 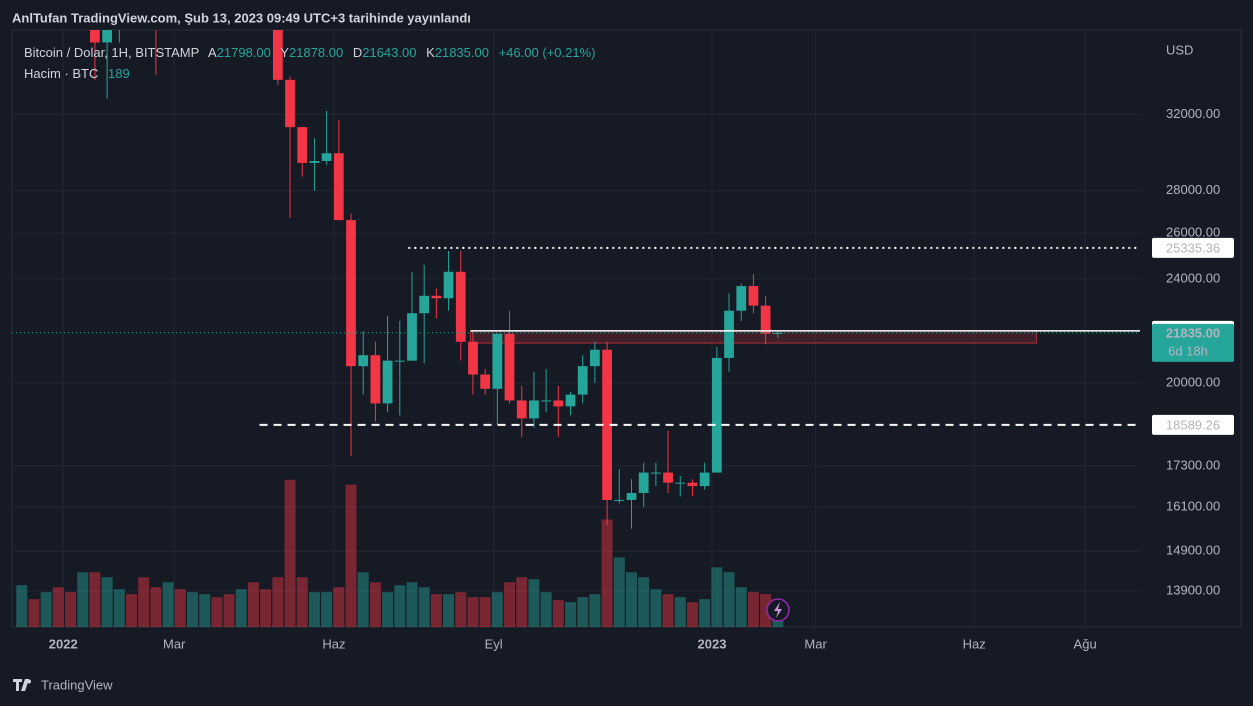 I want to click on ohlc-value: 21835.00, so click(x=462, y=52).